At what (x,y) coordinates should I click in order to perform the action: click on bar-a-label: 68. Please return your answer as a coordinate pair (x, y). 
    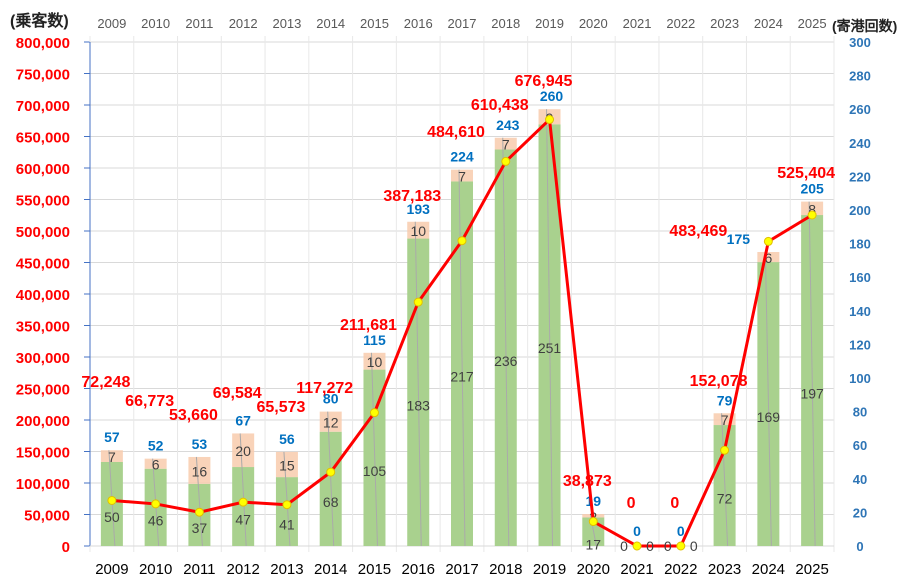
    Looking at the image, I should click on (331, 502).